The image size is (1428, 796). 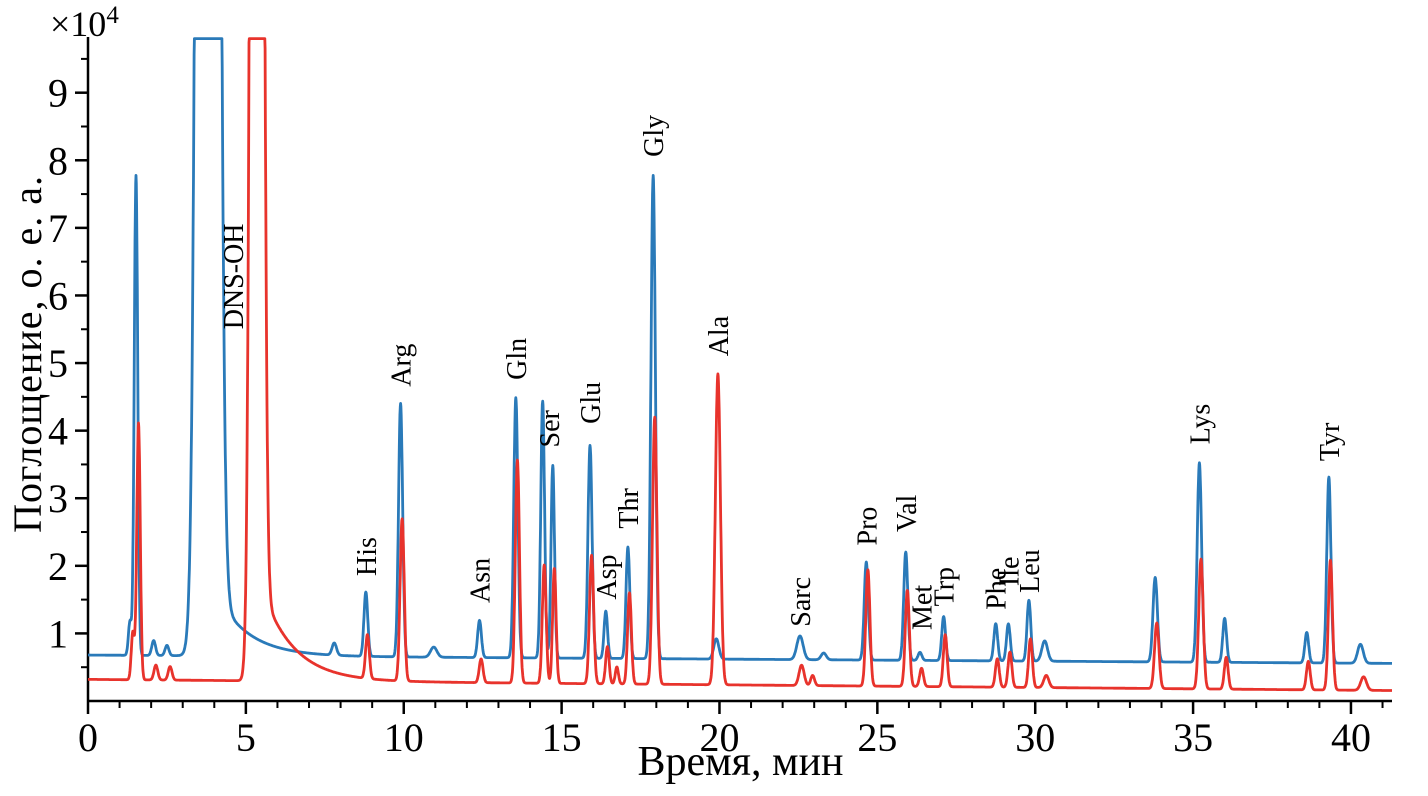 What do you see at coordinates (58, 160) in the screenshot?
I see `y-tick-label: 8` at bounding box center [58, 160].